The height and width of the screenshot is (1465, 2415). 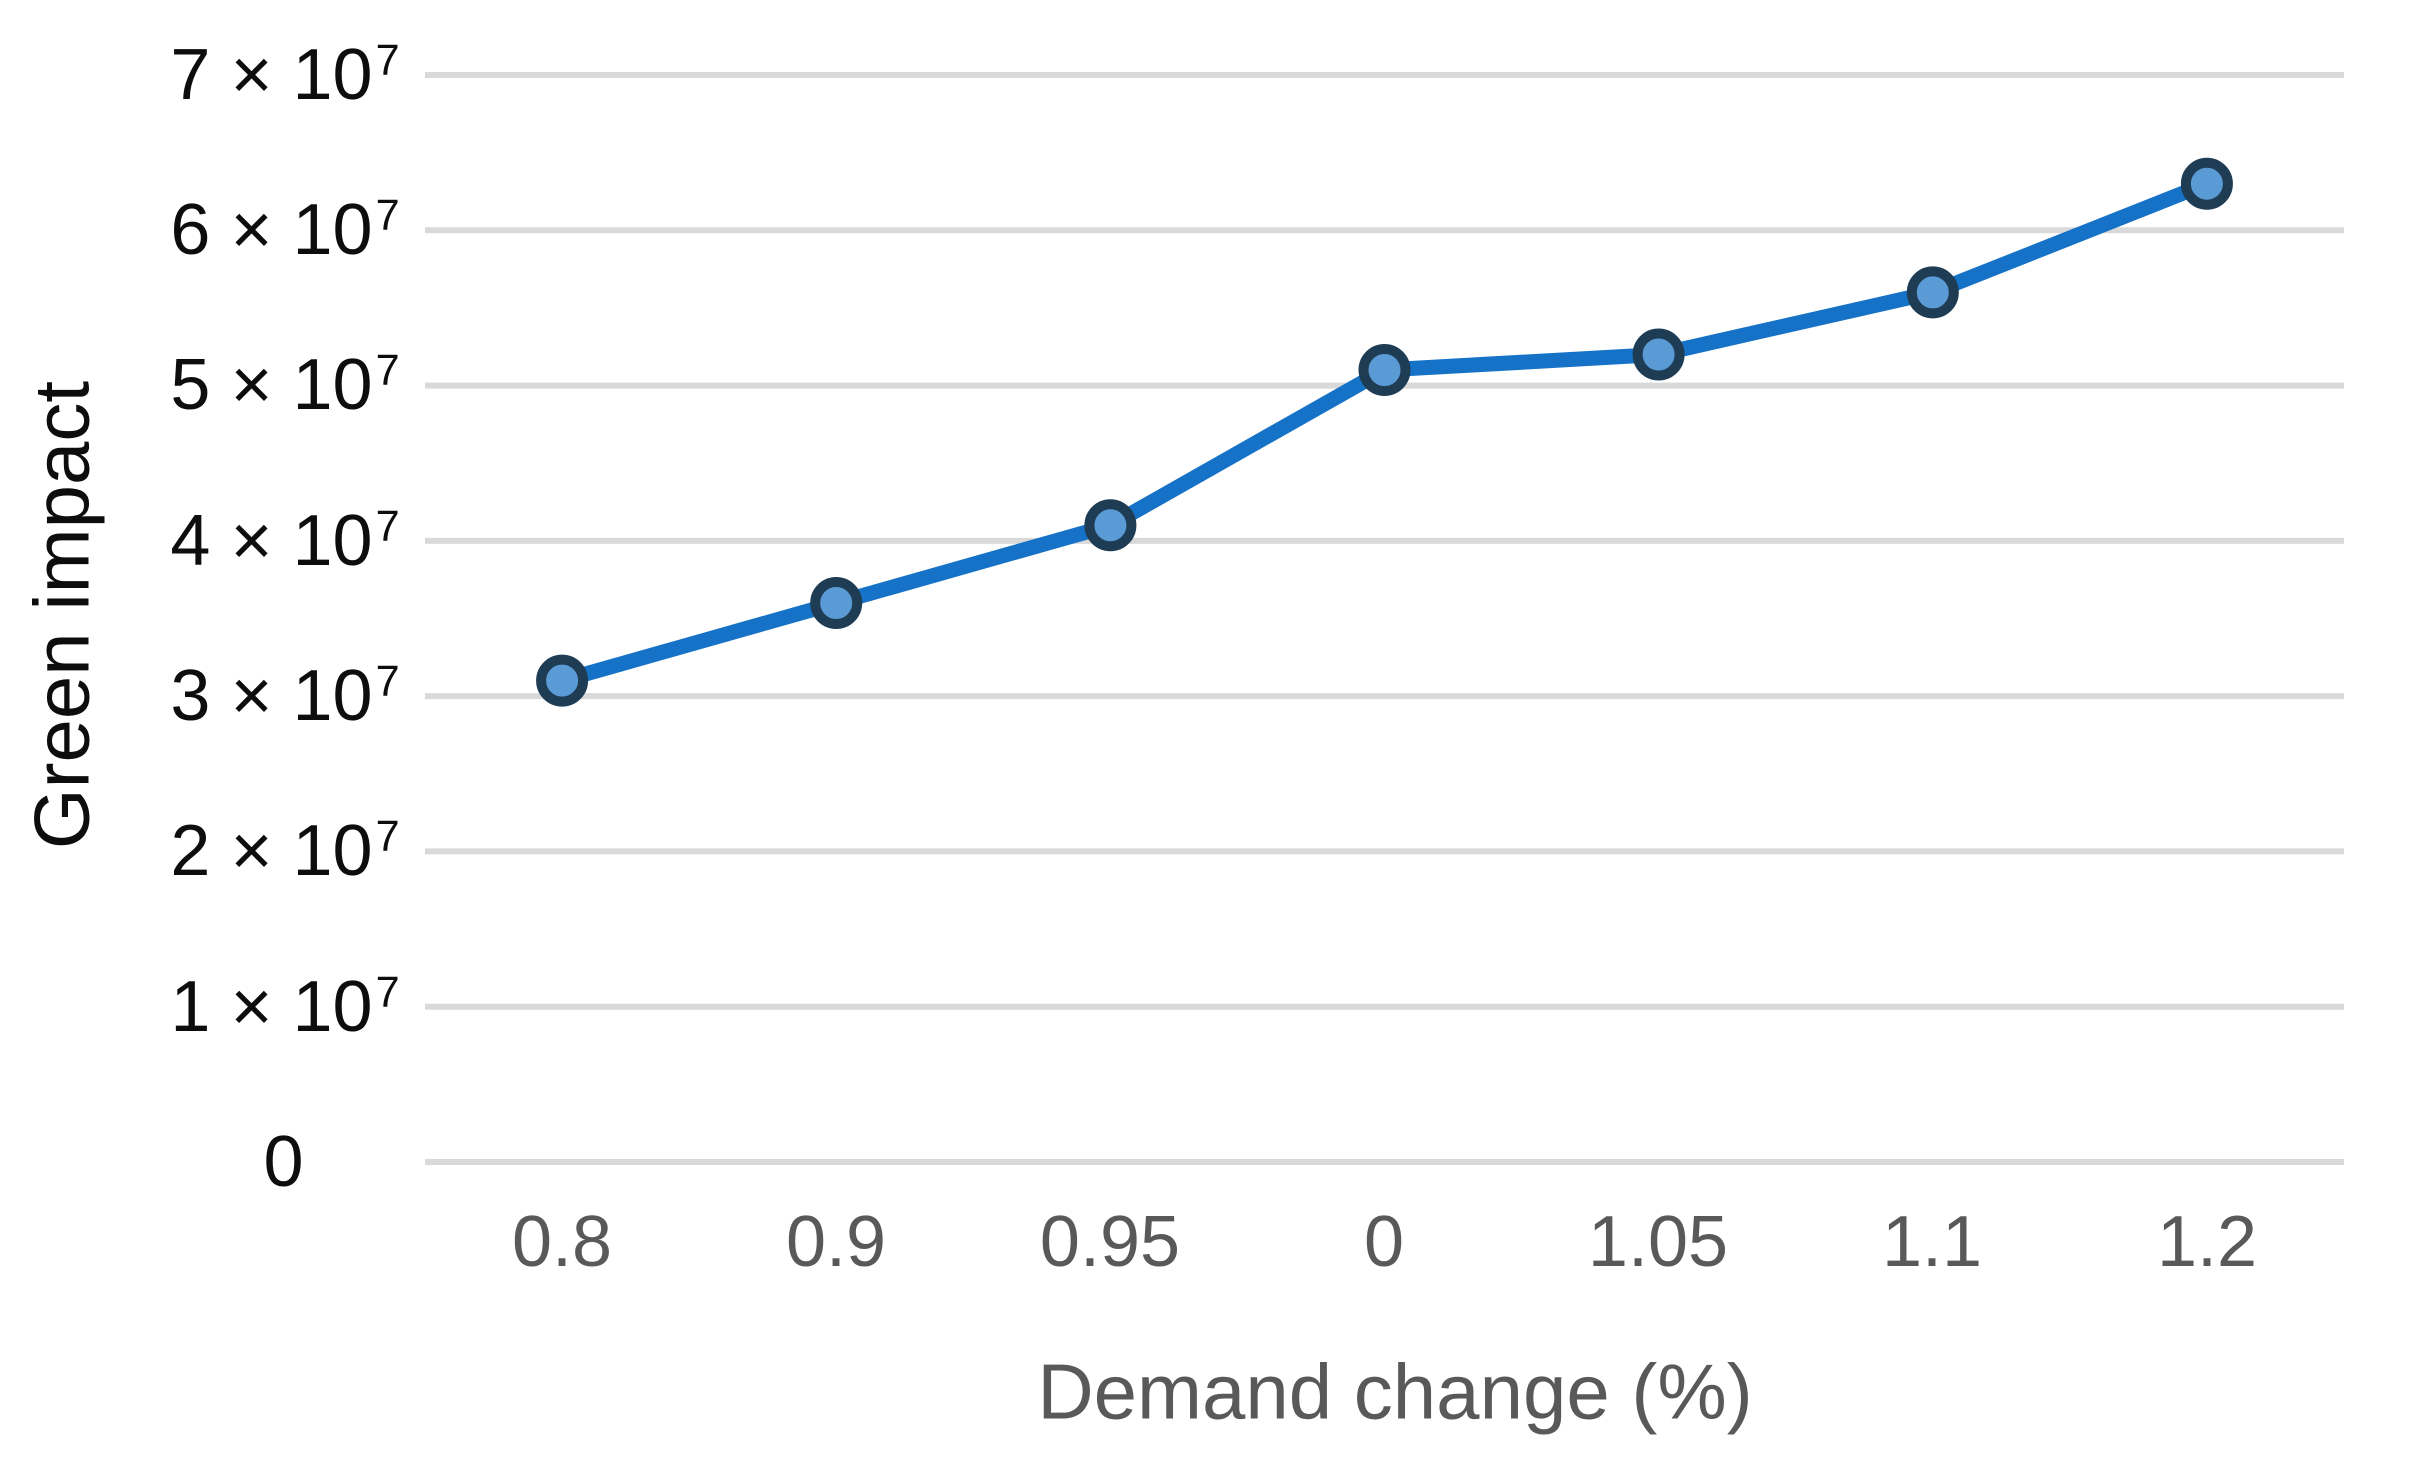 What do you see at coordinates (1110, 1242) in the screenshot?
I see `x-tick-label: 0.95` at bounding box center [1110, 1242].